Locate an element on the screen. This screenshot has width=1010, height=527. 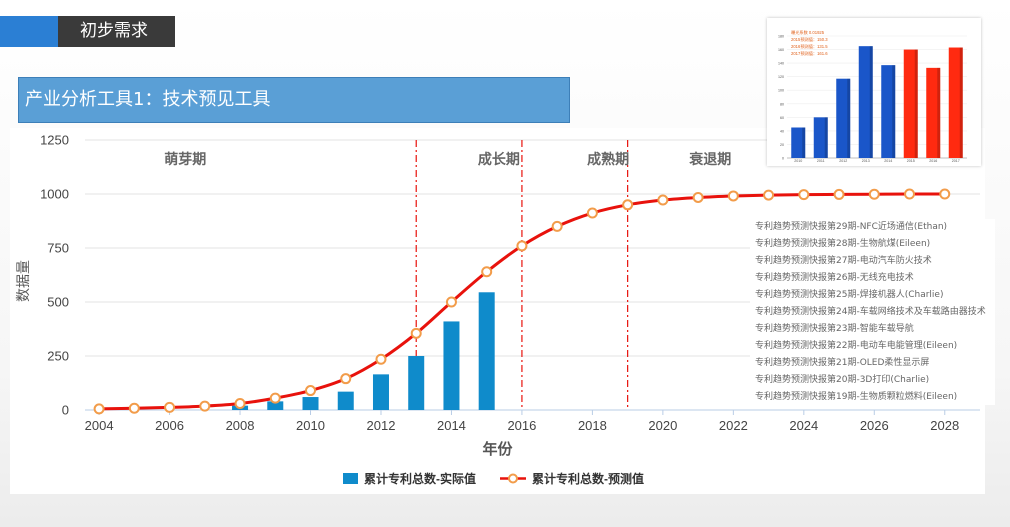
inset-y-tick-label: 80 is located at coordinates (782, 104).